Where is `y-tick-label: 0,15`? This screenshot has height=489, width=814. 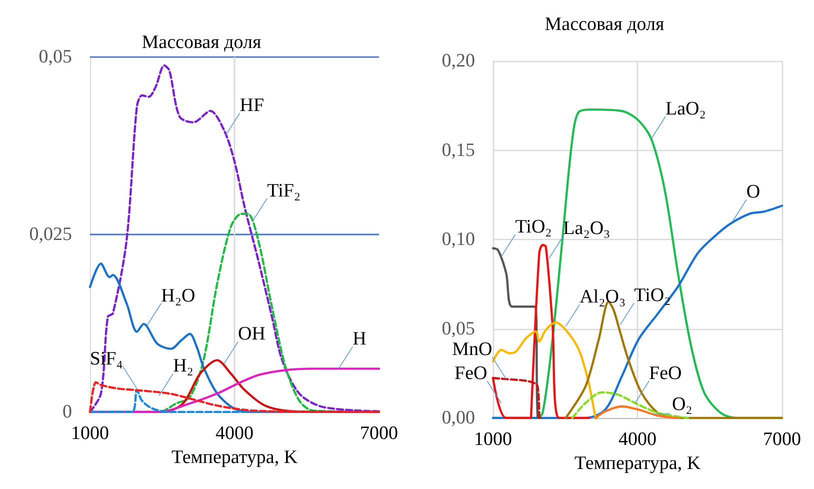 y-tick-label: 0,15 is located at coordinates (458, 150).